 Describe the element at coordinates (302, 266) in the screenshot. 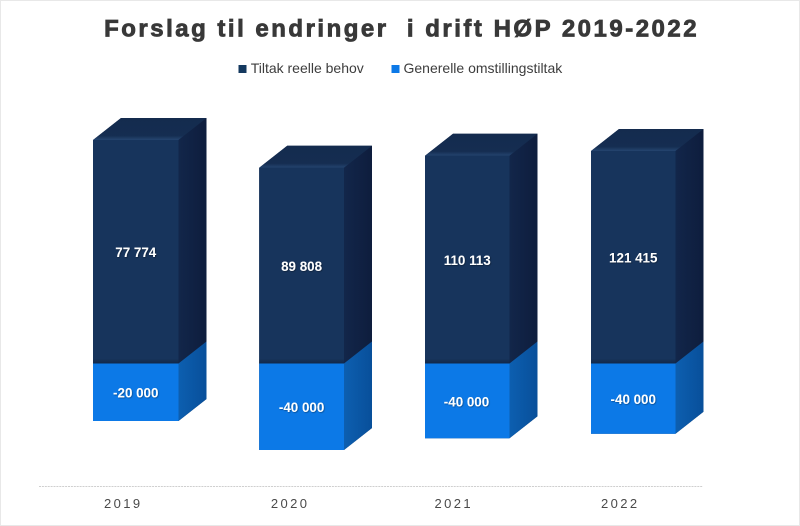

I see `svg-text: 89 808` at that location.